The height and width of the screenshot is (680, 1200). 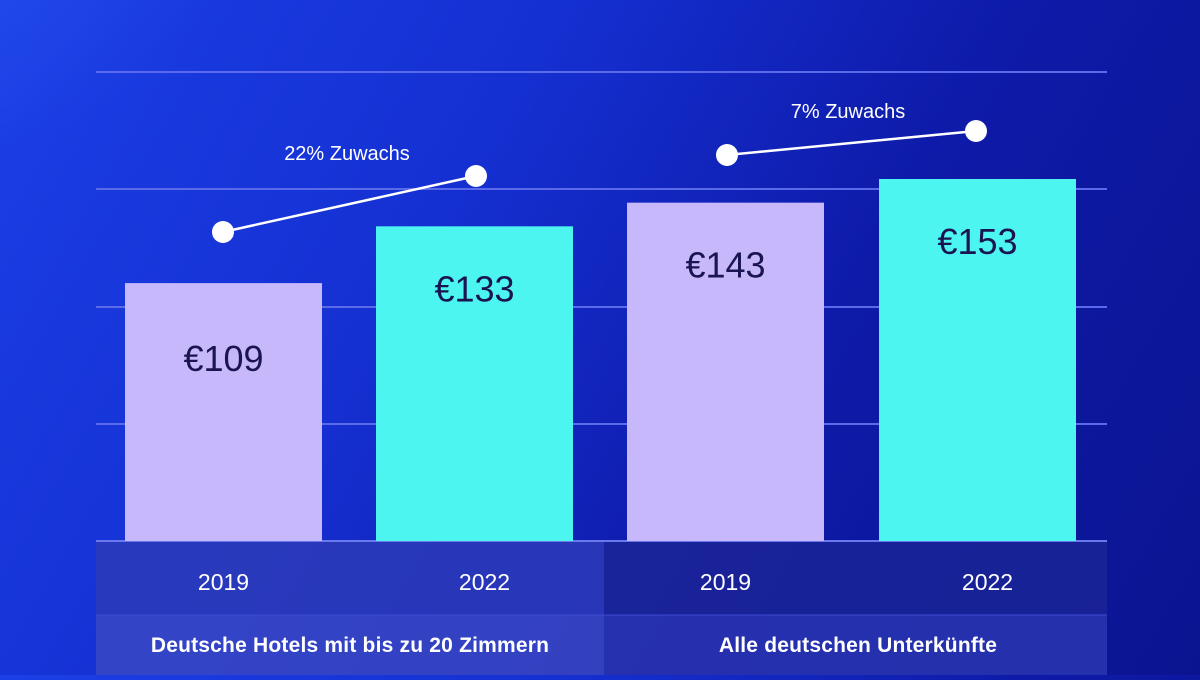 What do you see at coordinates (347, 154) in the screenshot?
I see `growth-label: 22% Zuwachs` at bounding box center [347, 154].